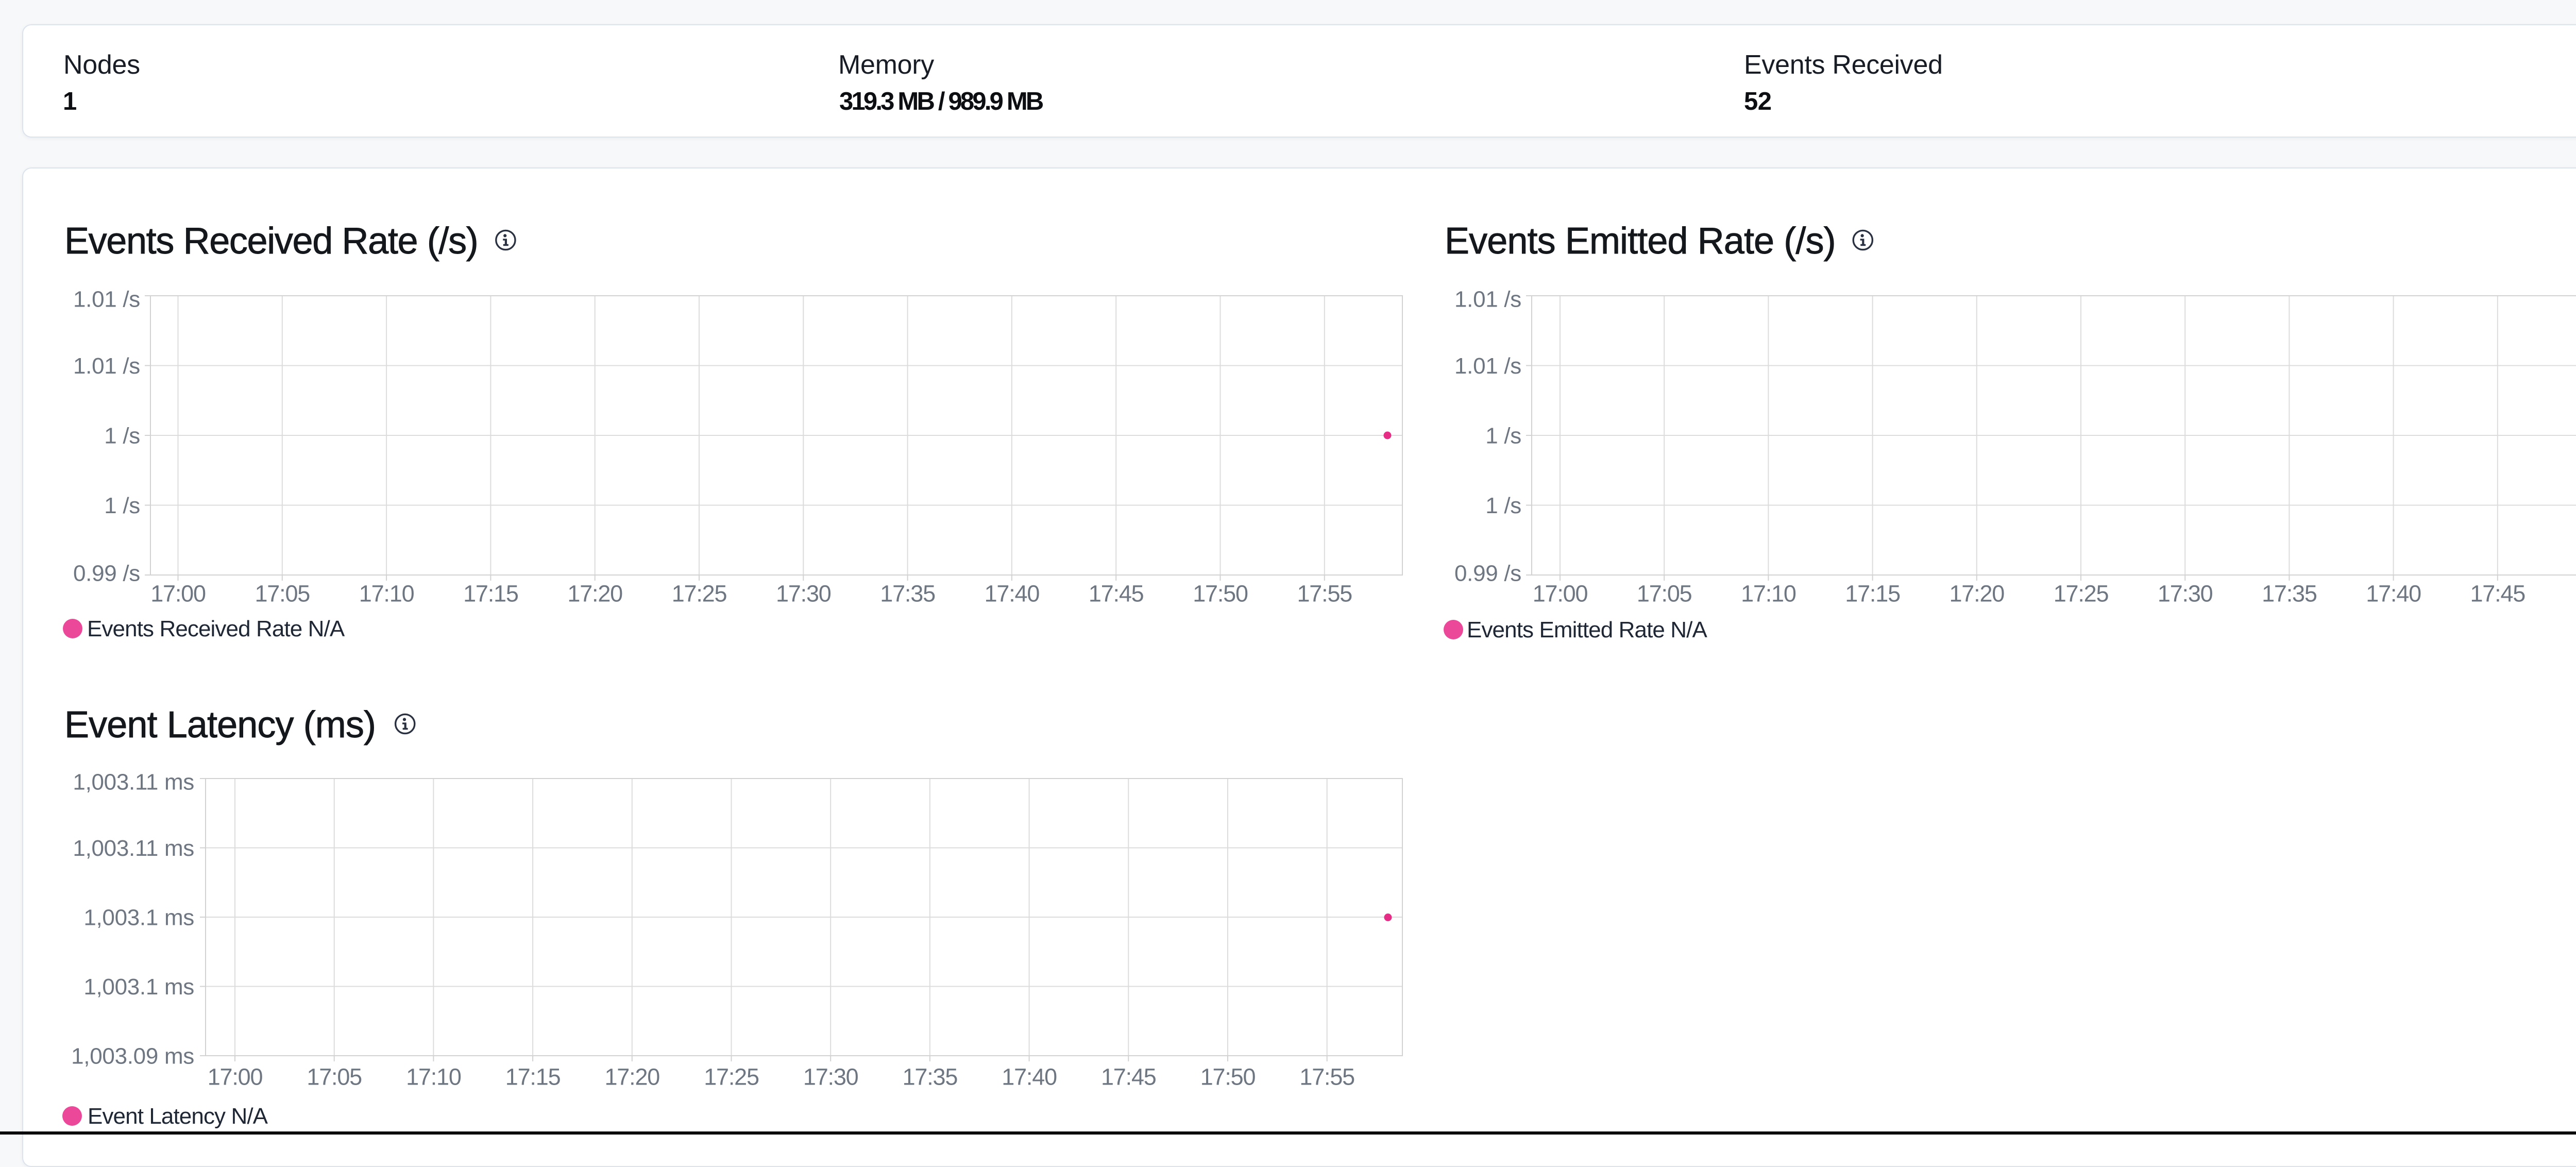 This screenshot has width=2576, height=1167. What do you see at coordinates (941, 101) in the screenshot?
I see `svg-text: 319.3 MB / 989.9 MB` at bounding box center [941, 101].